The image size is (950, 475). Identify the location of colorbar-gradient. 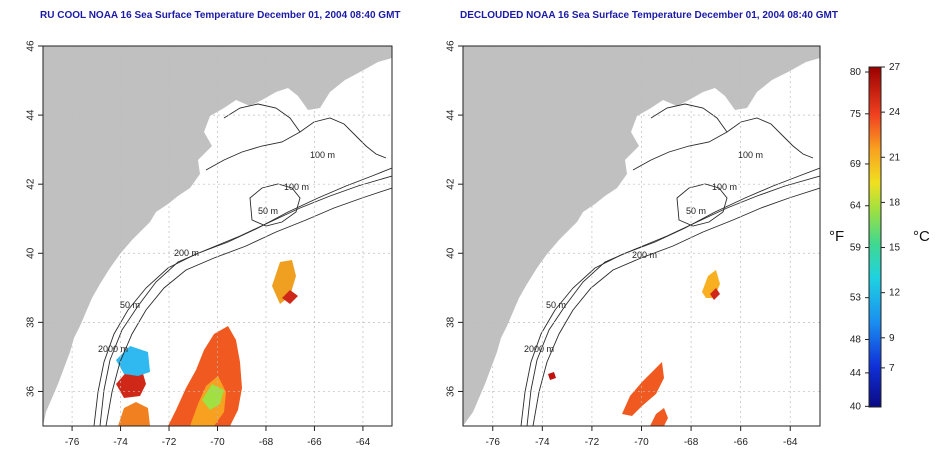
(875, 237).